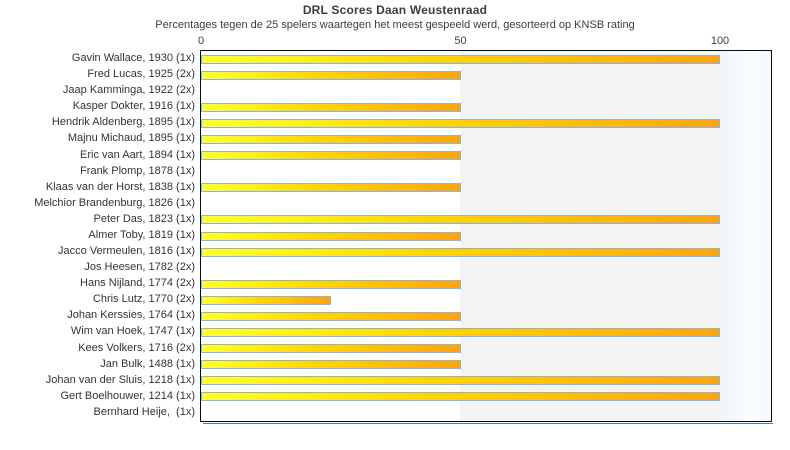 This screenshot has height=450, width=790. What do you see at coordinates (120, 186) in the screenshot?
I see `y-axis-label: Klaas van der Horst, 1838 (1x)` at bounding box center [120, 186].